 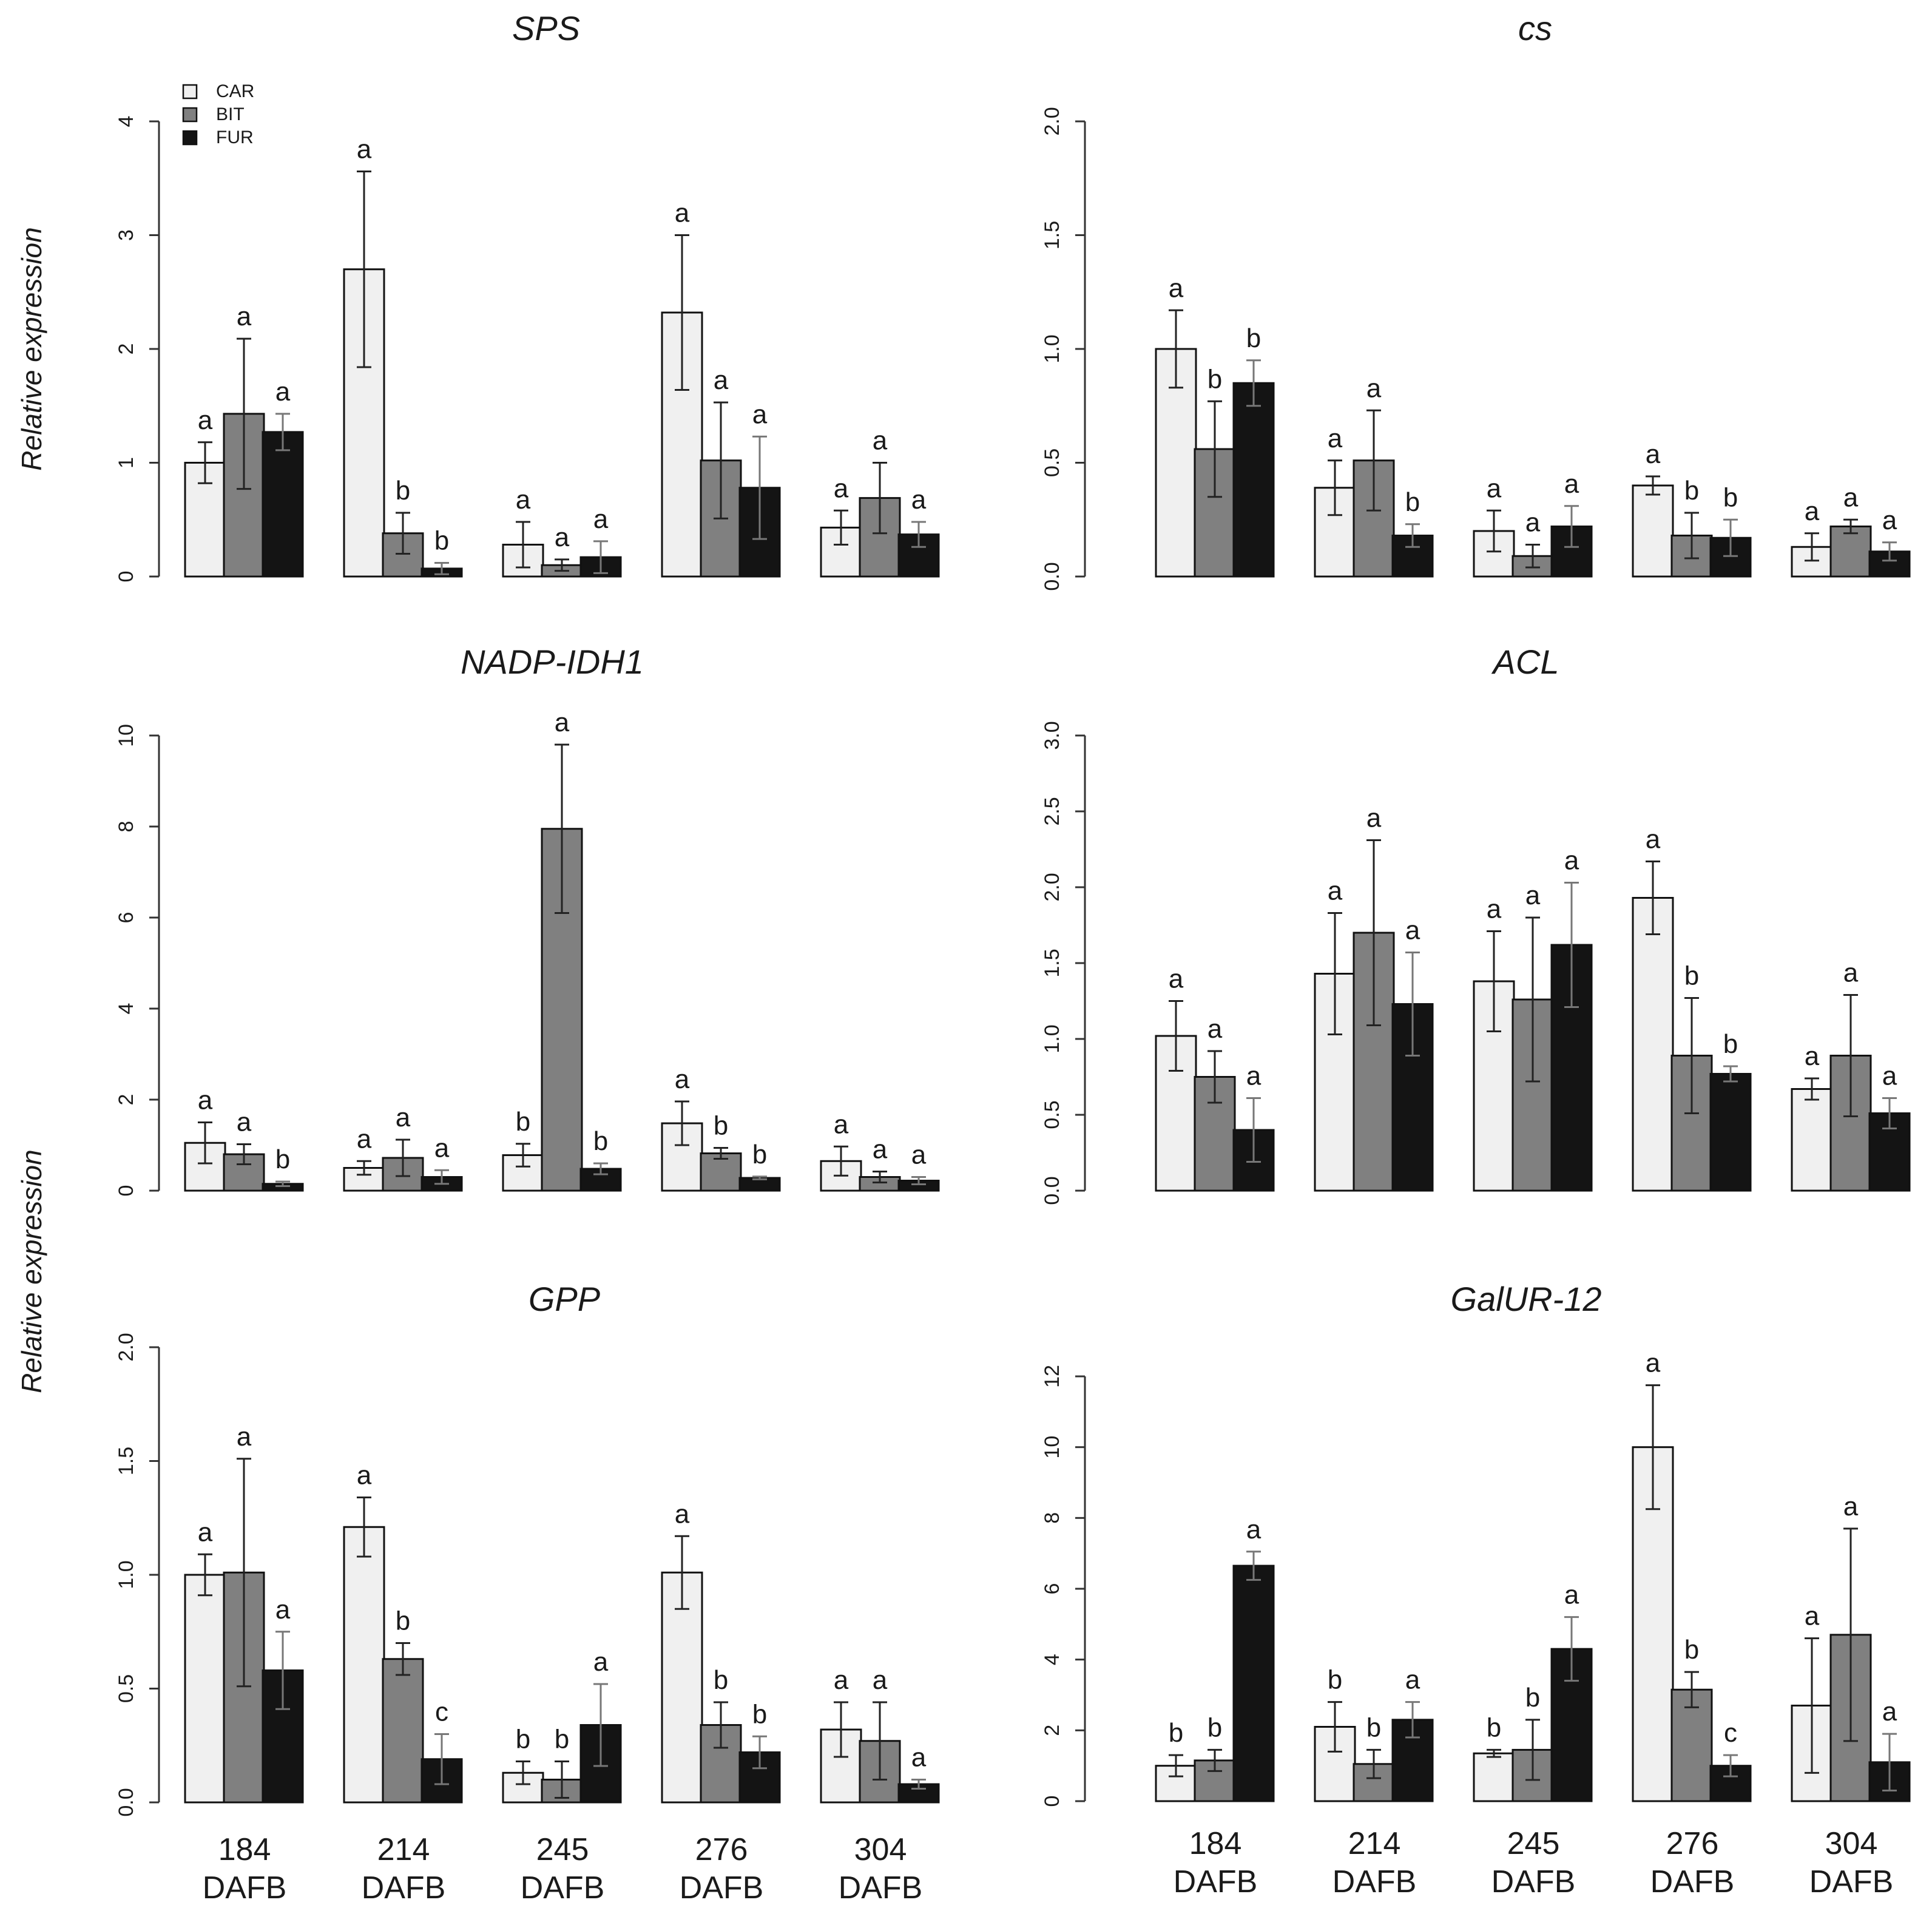 I want to click on y-tick-label: 8, so click(x=1052, y=1518).